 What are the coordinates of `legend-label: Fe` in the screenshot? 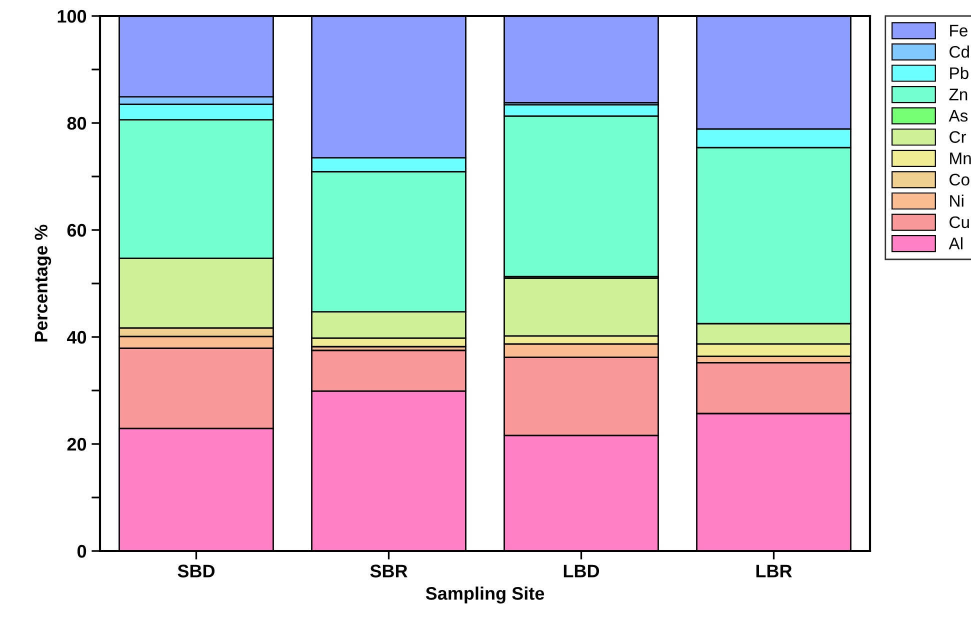 It's located at (959, 30).